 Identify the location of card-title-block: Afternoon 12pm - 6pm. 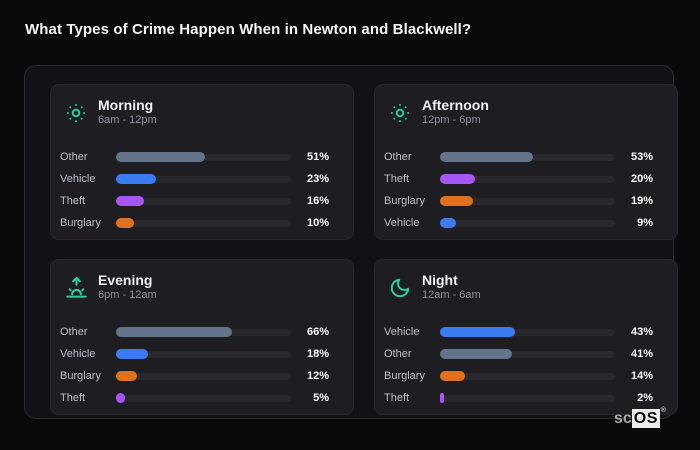
(455, 112).